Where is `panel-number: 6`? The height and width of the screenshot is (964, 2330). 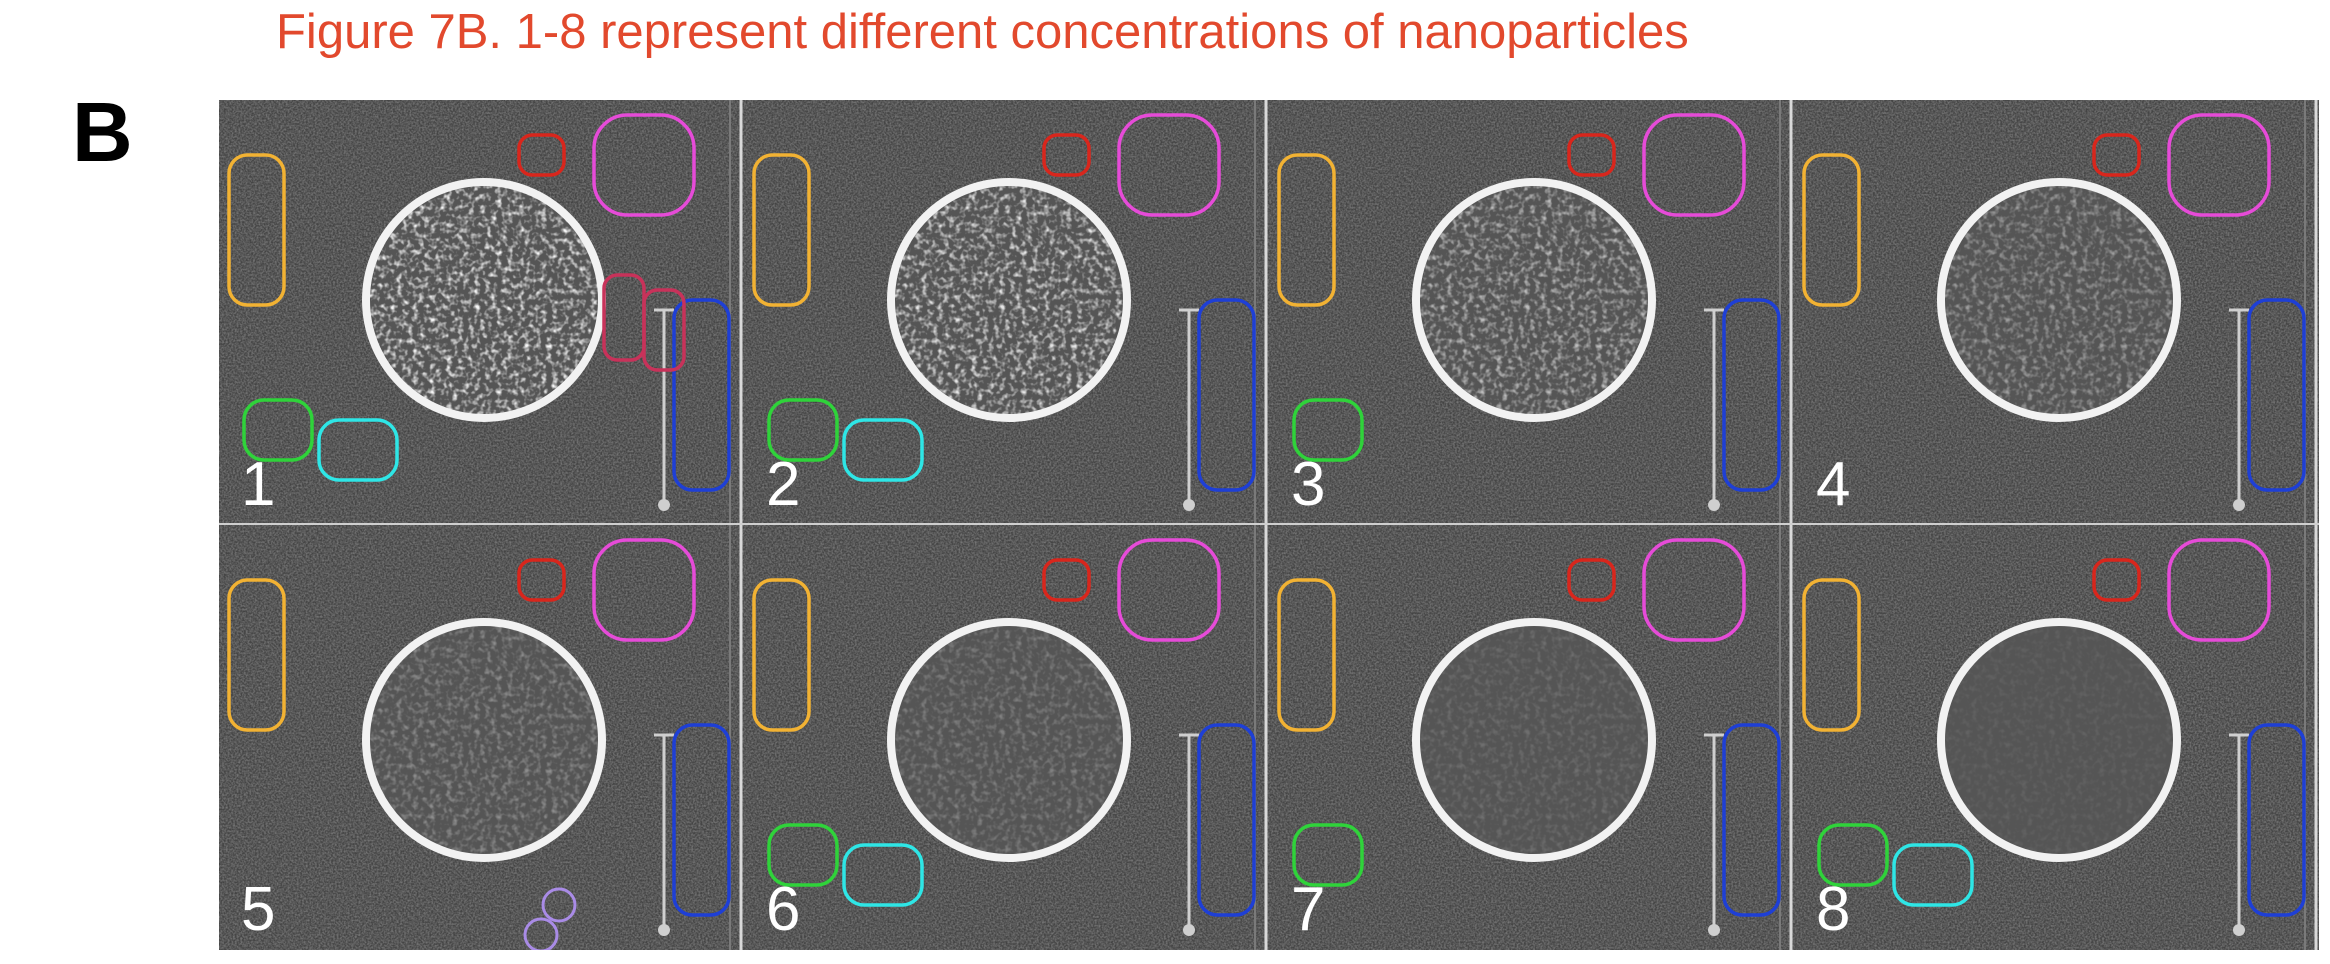 panel-number: 6 is located at coordinates (783, 909).